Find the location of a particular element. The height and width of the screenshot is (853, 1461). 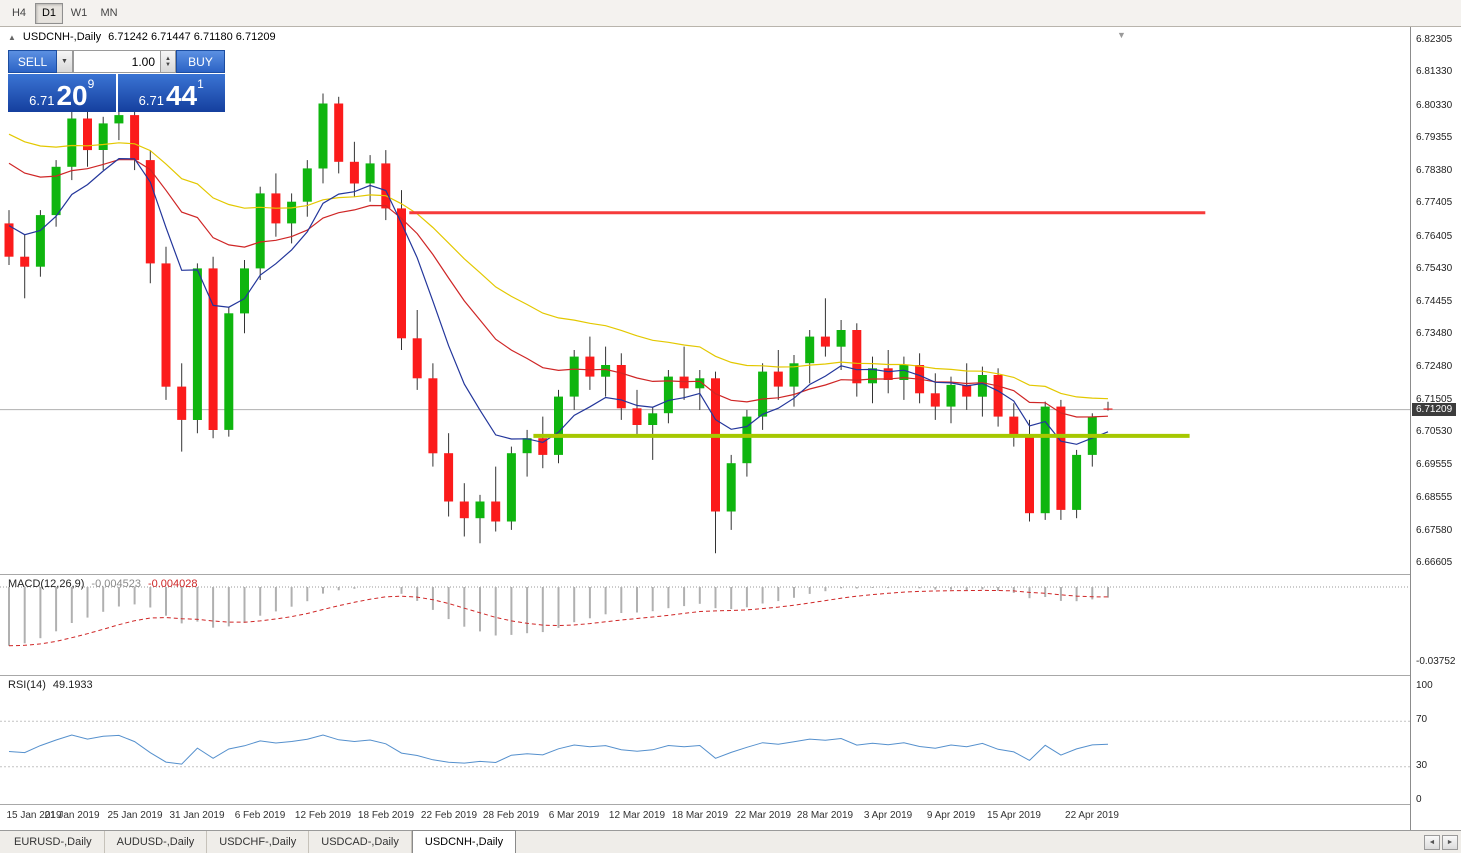

volume-spinner: ▲ ▼ is located at coordinates (168, 61).